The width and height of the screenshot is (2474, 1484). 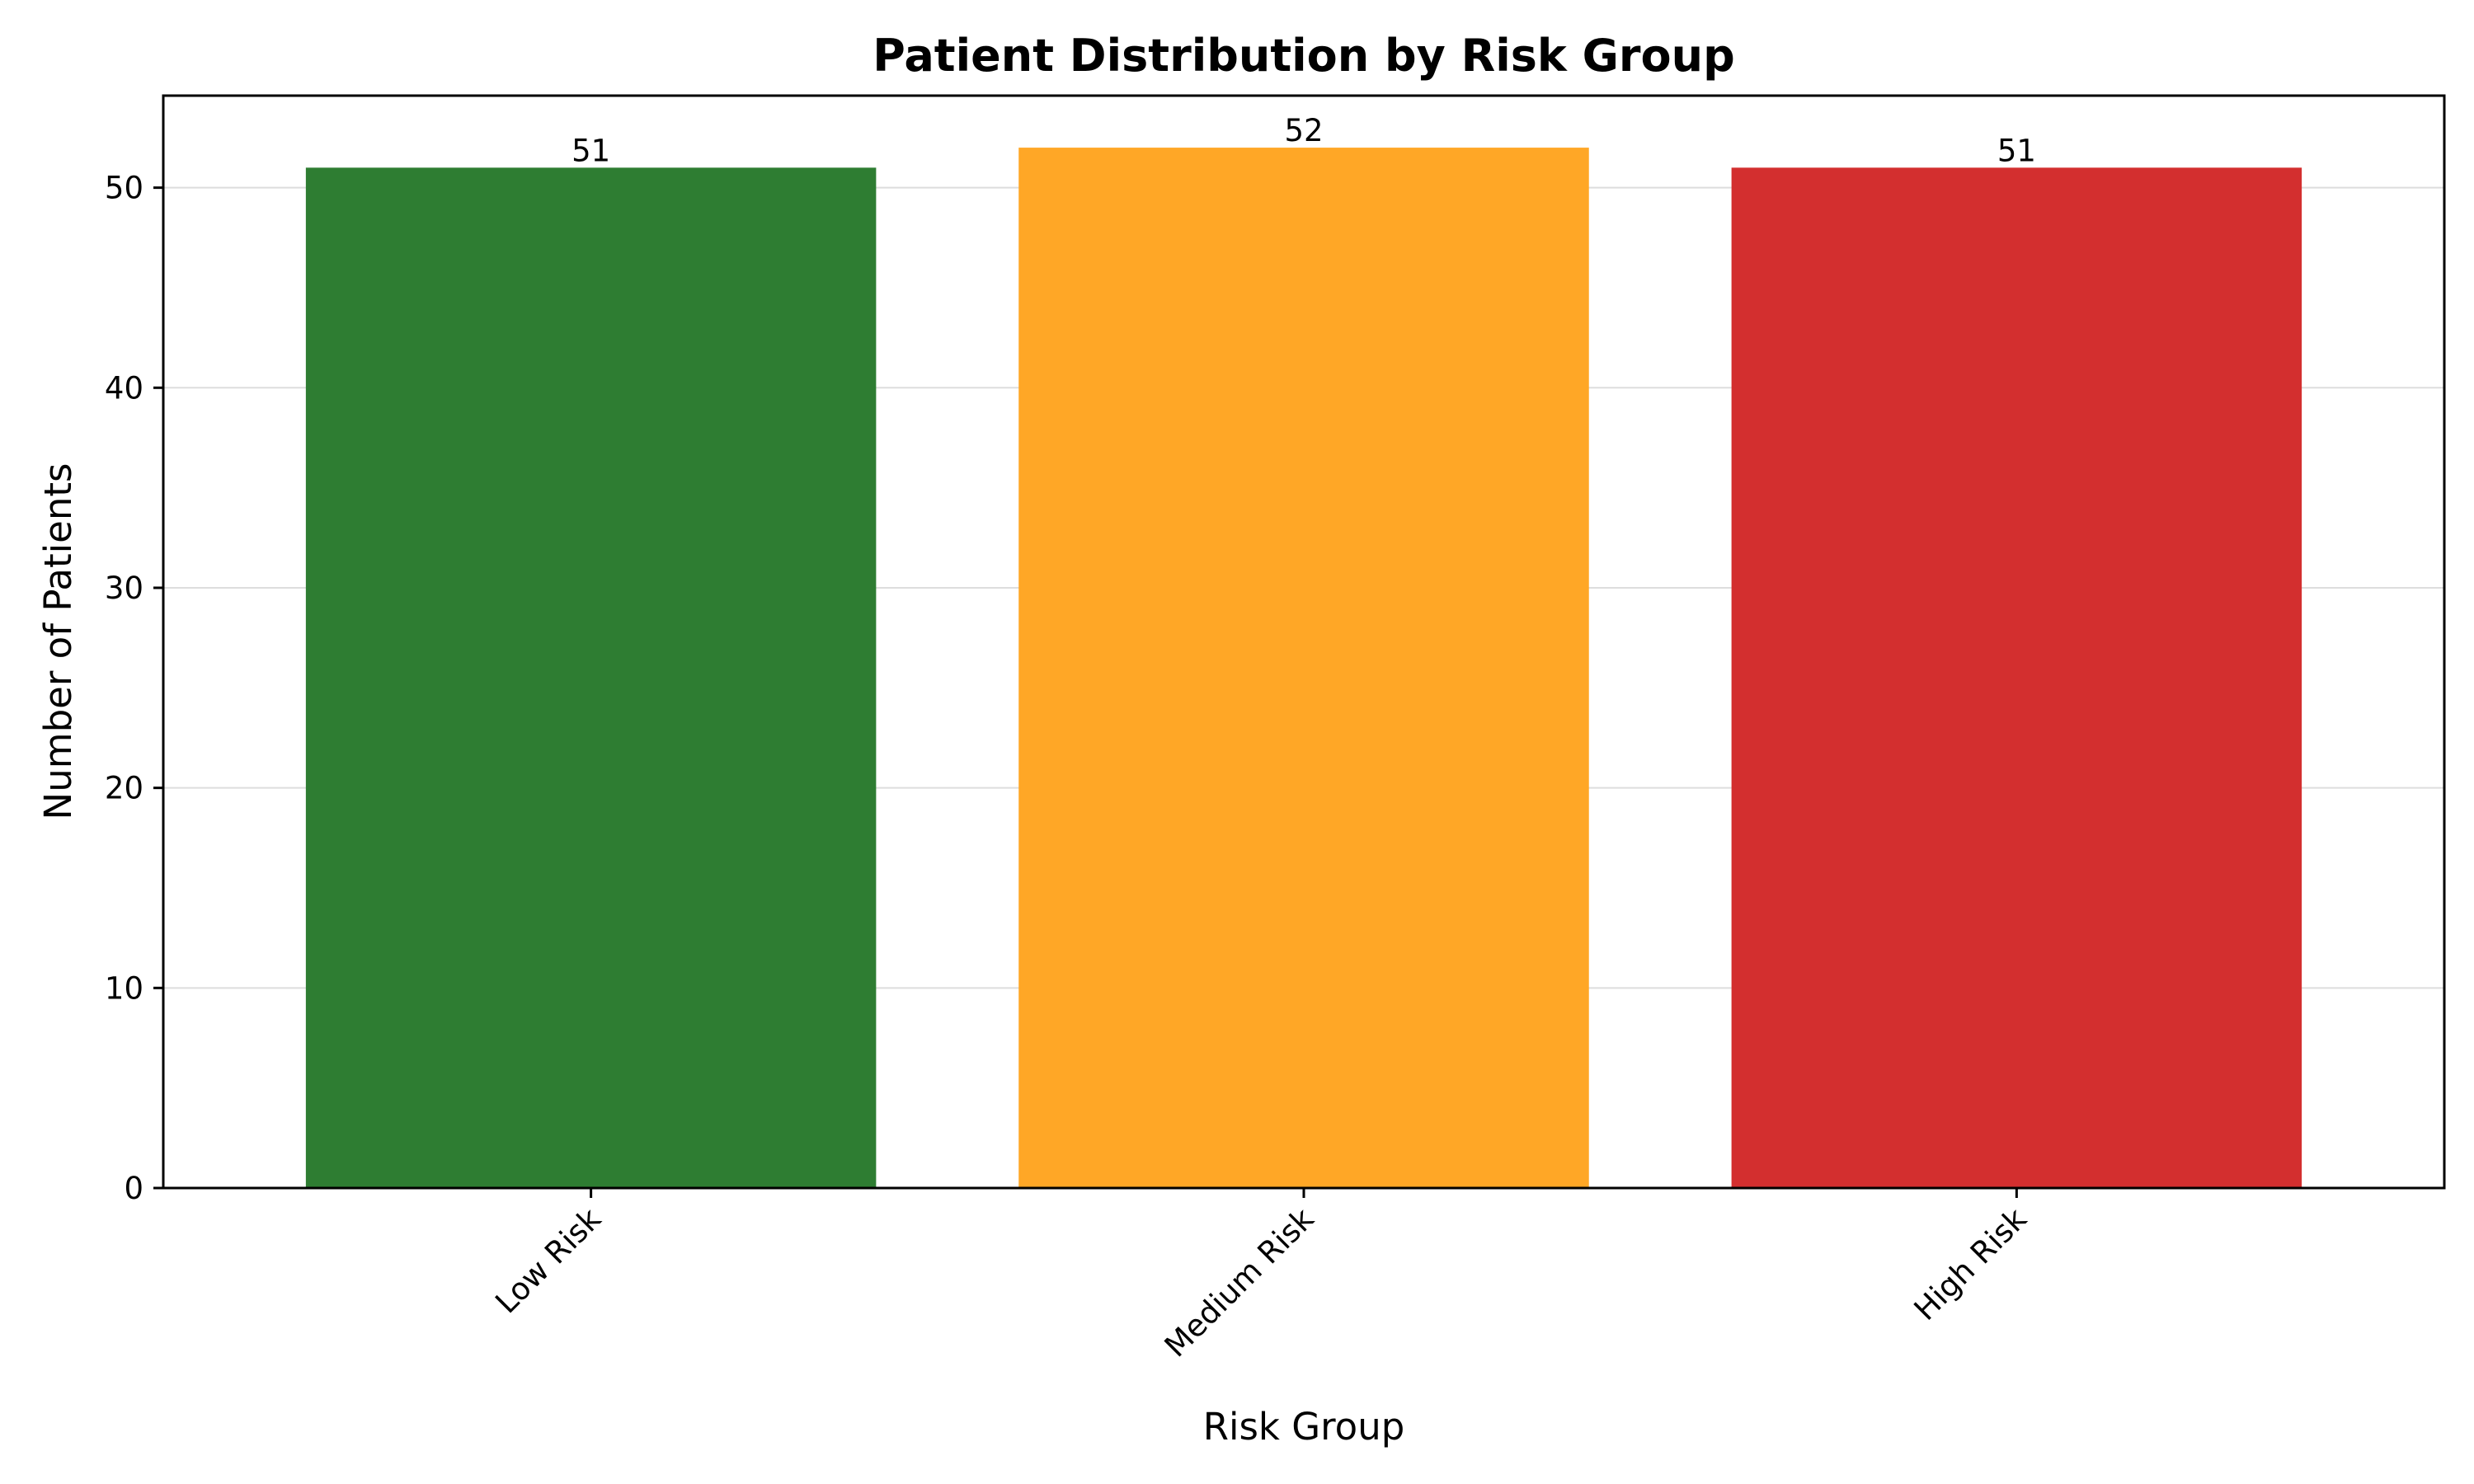 I want to click on chart-title: Patient Distribution by Risk Group, so click(x=1303, y=56).